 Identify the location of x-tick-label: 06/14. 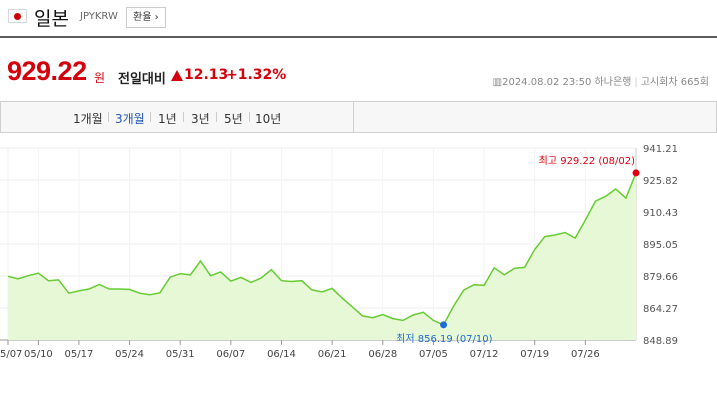
(281, 354).